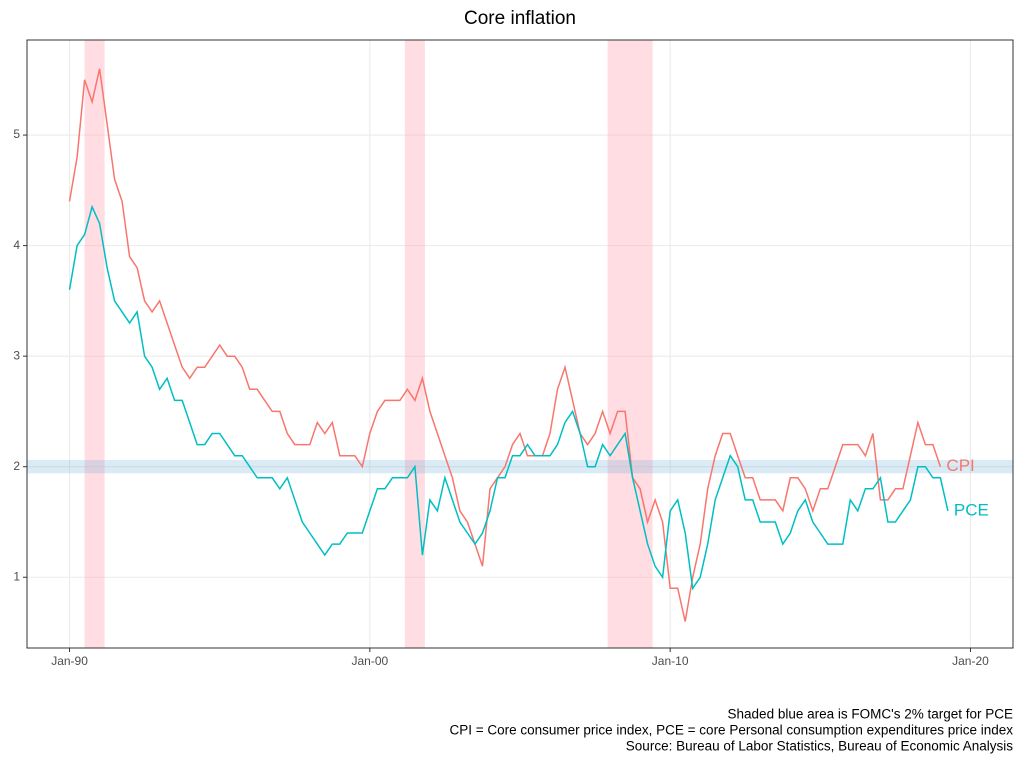 Image resolution: width=1024 pixels, height=773 pixels. I want to click on series-label: PCE, so click(971, 509).